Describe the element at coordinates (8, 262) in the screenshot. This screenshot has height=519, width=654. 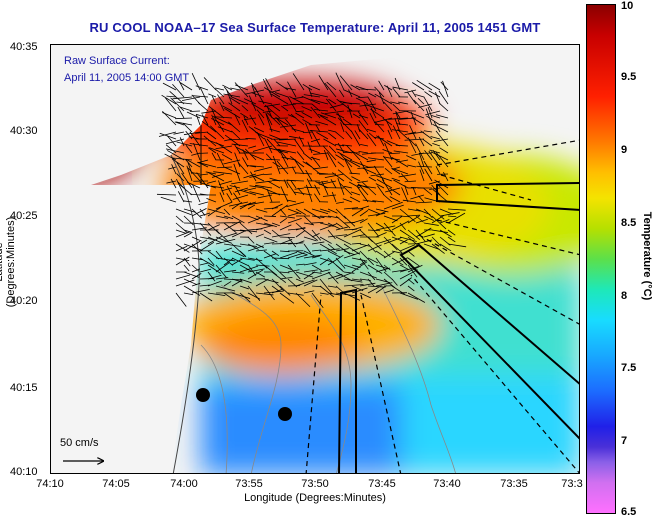
I see `y-axis-title: Latitude (Degrees:Minutes)` at that location.